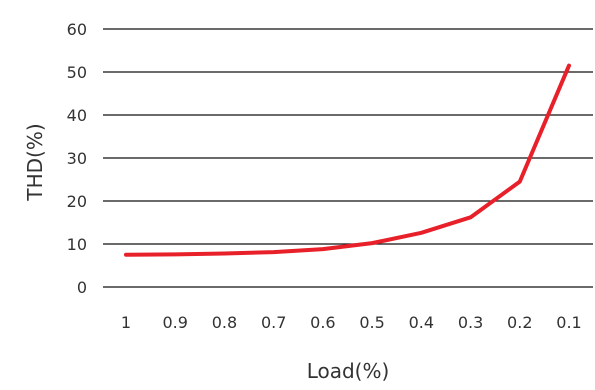  Describe the element at coordinates (371, 322) in the screenshot. I see `x-tick-label-0-5: 0.5` at that location.